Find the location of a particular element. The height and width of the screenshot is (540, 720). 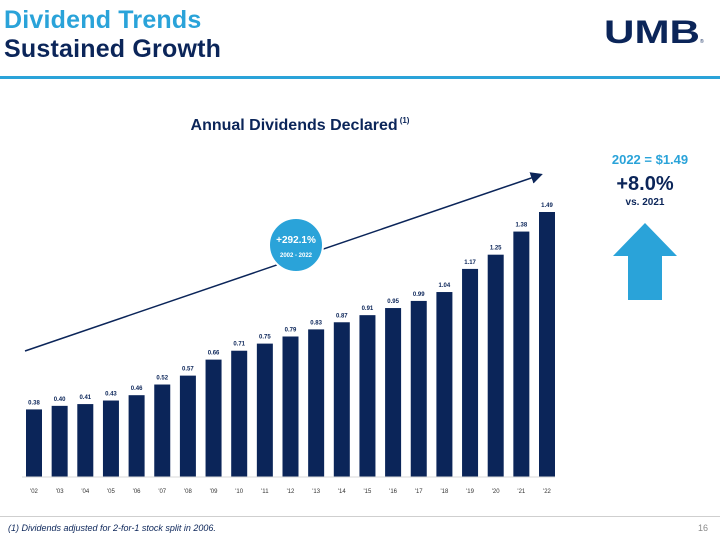

value-label: 0.75 is located at coordinates (265, 338).